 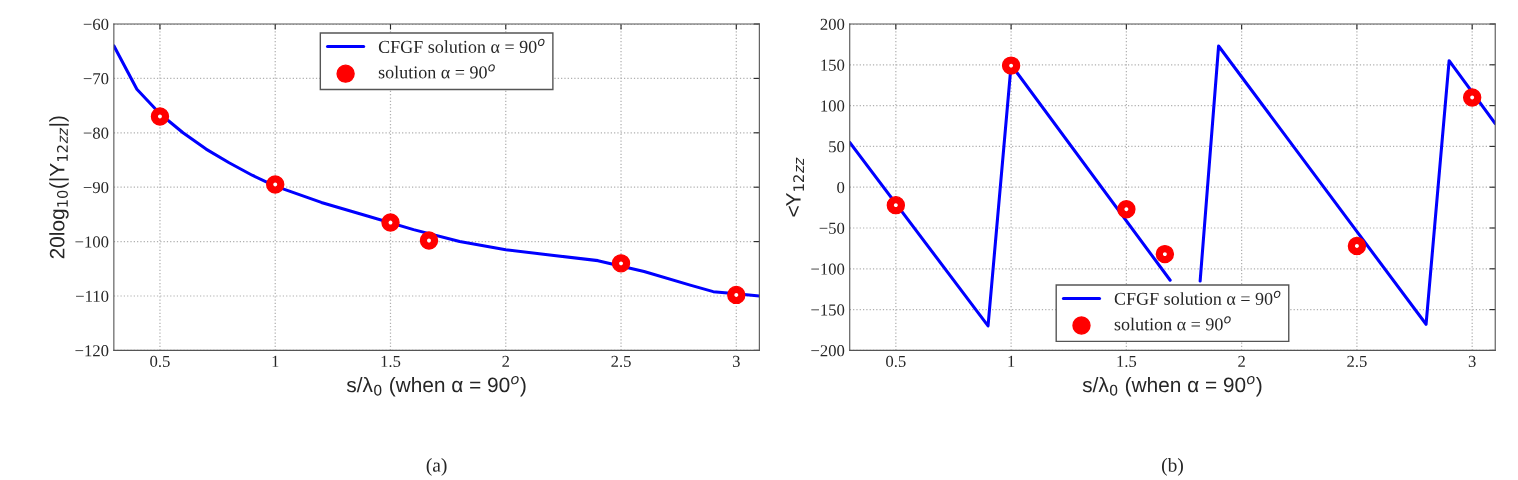 I want to click on y-tick-label: 100, so click(x=833, y=106).